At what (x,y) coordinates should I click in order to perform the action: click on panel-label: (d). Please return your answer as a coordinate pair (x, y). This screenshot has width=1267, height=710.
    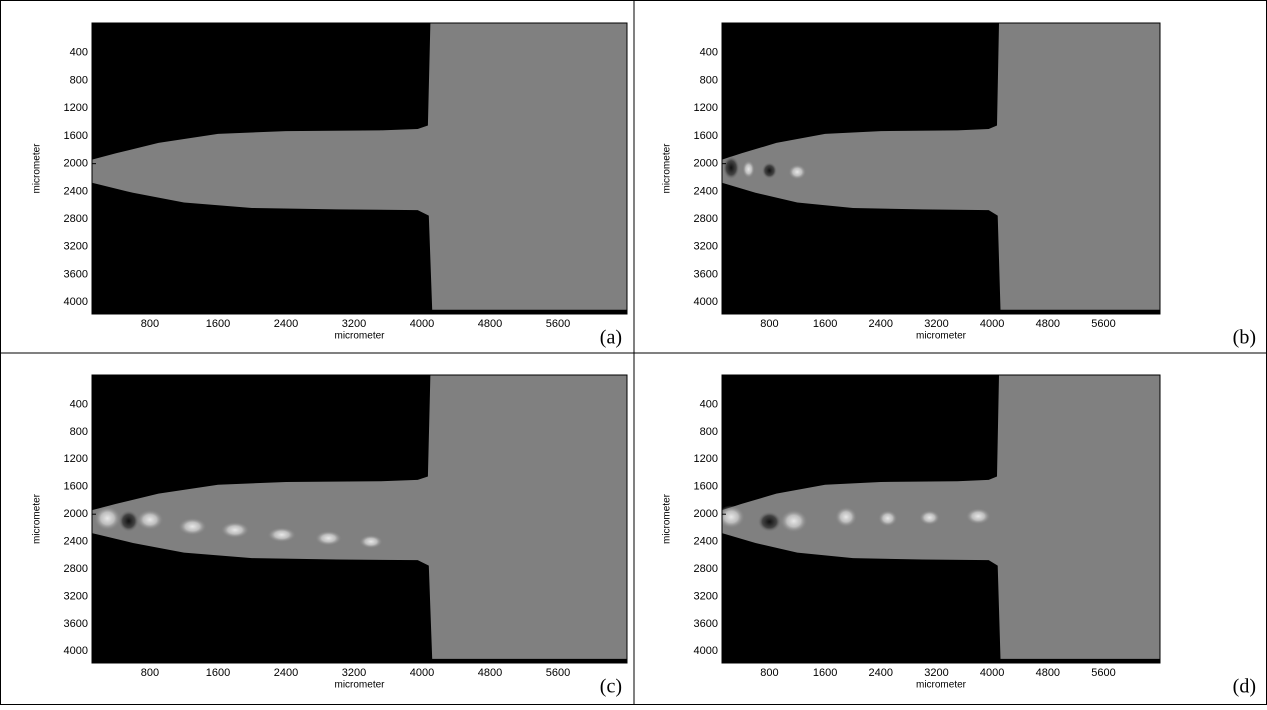
    Looking at the image, I should click on (1244, 687).